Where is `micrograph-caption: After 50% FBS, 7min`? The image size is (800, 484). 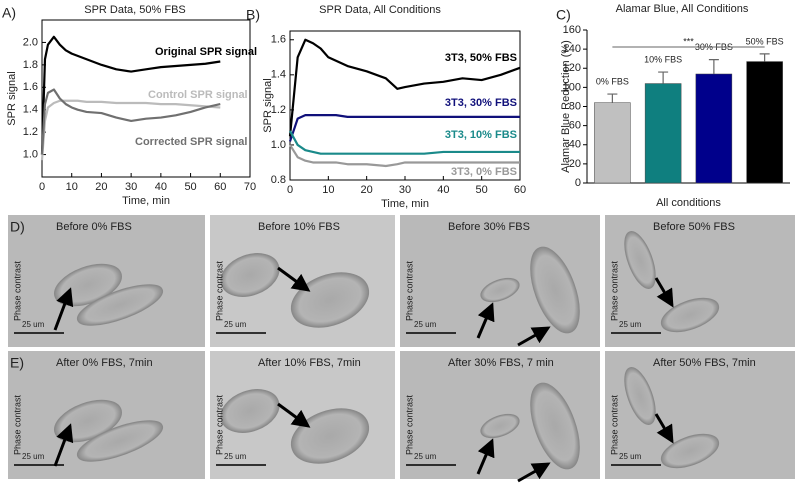 micrograph-caption: After 50% FBS, 7min is located at coordinates (704, 363).